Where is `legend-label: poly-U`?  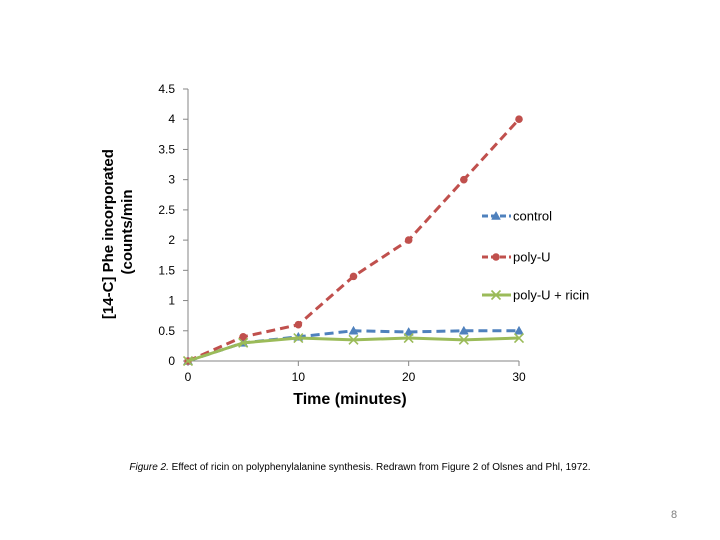 legend-label: poly-U is located at coordinates (532, 257).